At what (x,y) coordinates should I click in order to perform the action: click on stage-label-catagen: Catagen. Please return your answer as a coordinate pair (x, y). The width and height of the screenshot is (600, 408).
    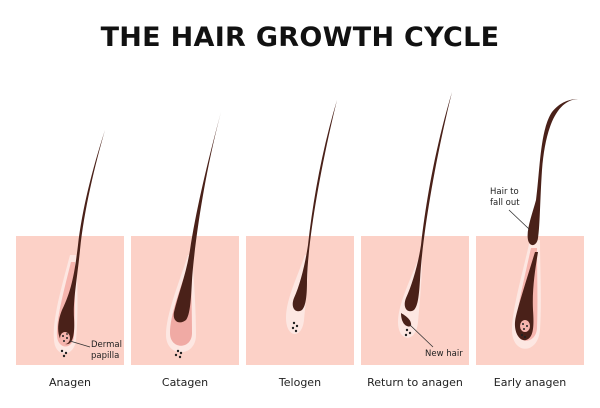
    Looking at the image, I should click on (185, 382).